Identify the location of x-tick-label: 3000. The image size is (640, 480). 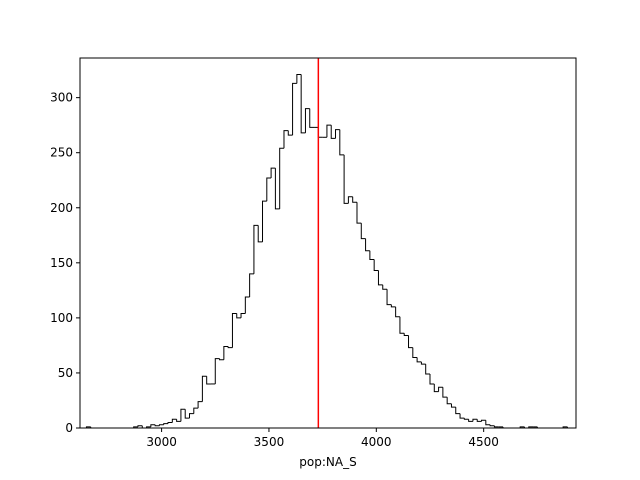
(161, 442).